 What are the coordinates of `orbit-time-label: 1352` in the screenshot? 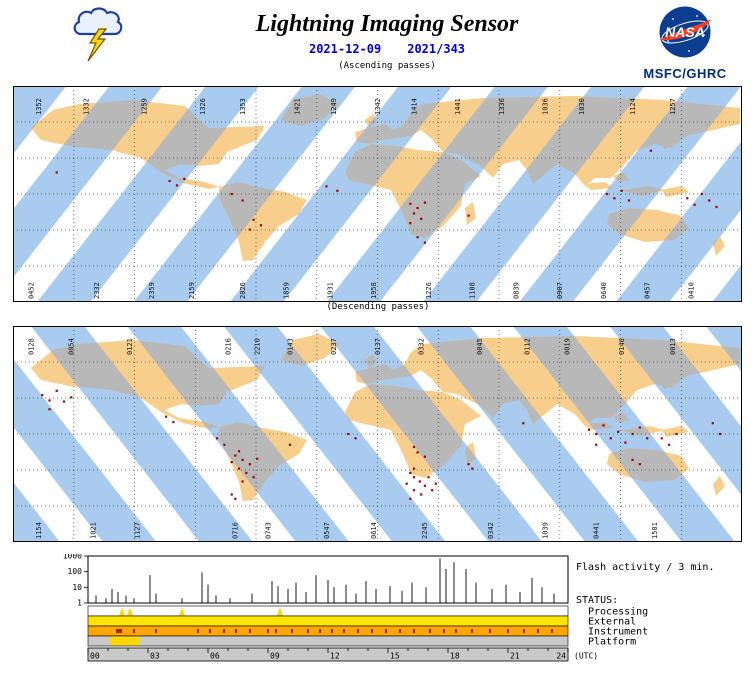 It's located at (39, 106).